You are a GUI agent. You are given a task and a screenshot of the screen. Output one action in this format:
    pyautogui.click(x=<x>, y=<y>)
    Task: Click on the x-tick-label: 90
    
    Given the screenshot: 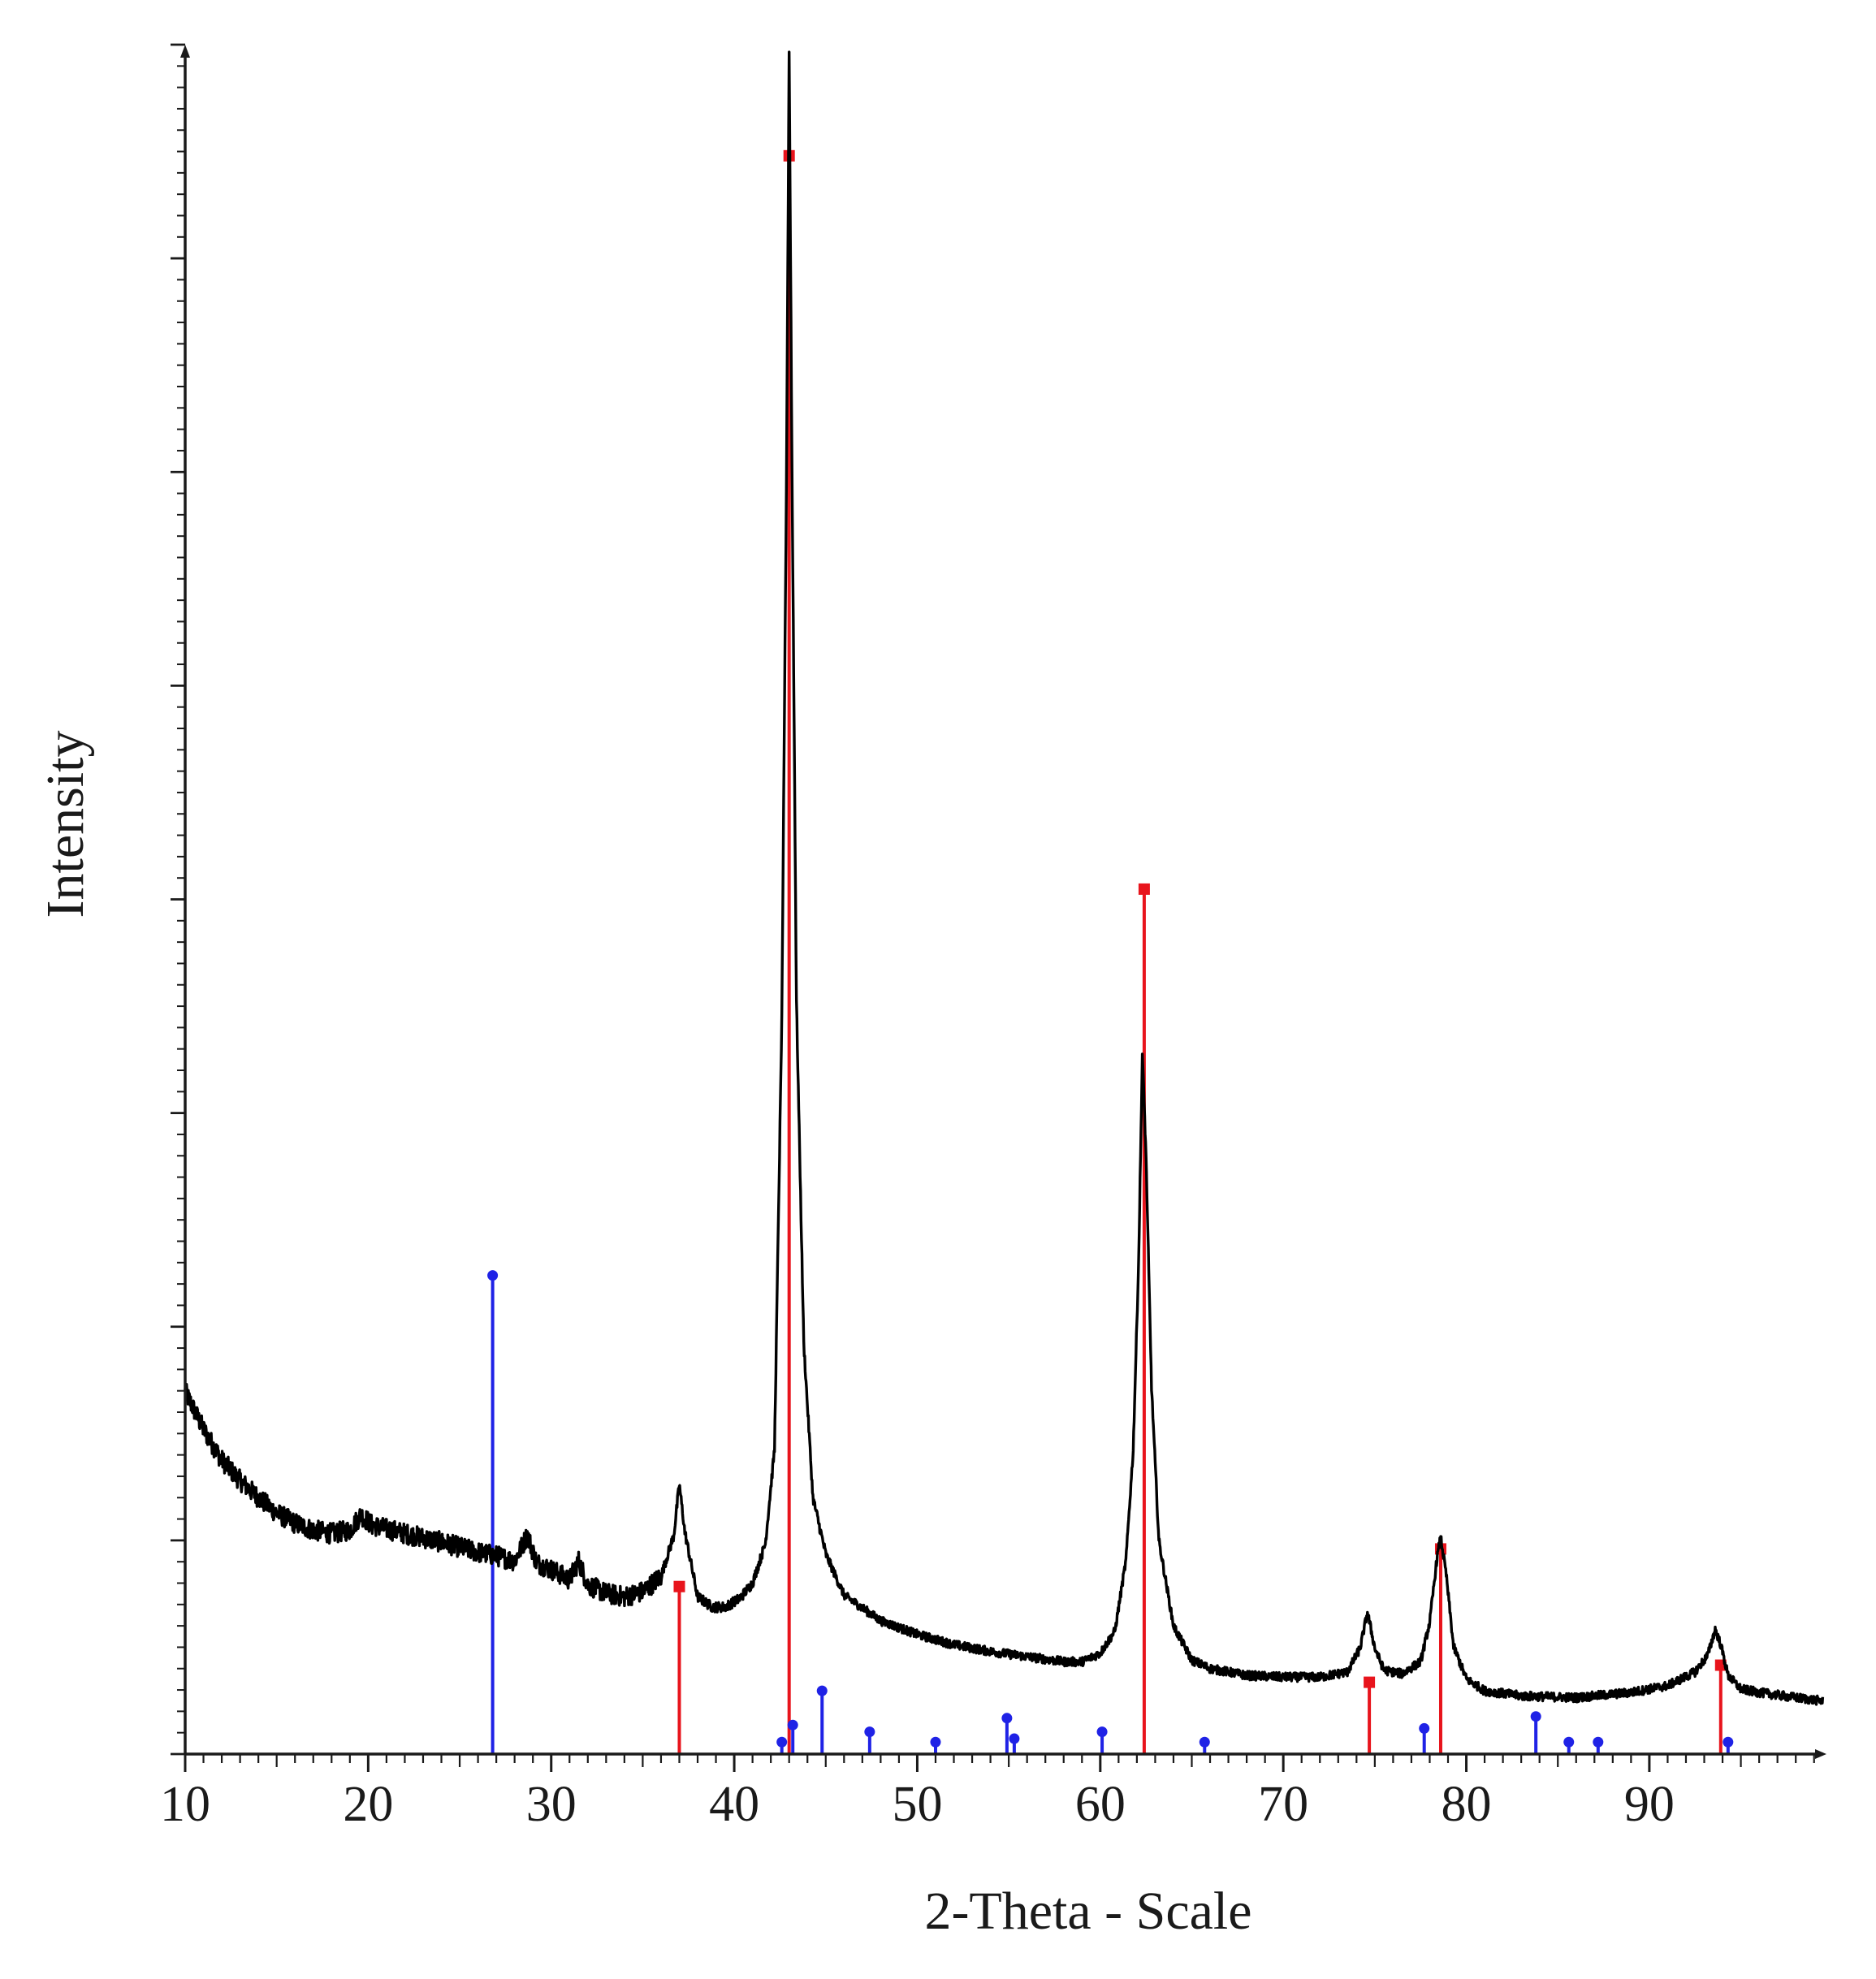 What is the action you would take?
    pyautogui.click(x=1649, y=1804)
    